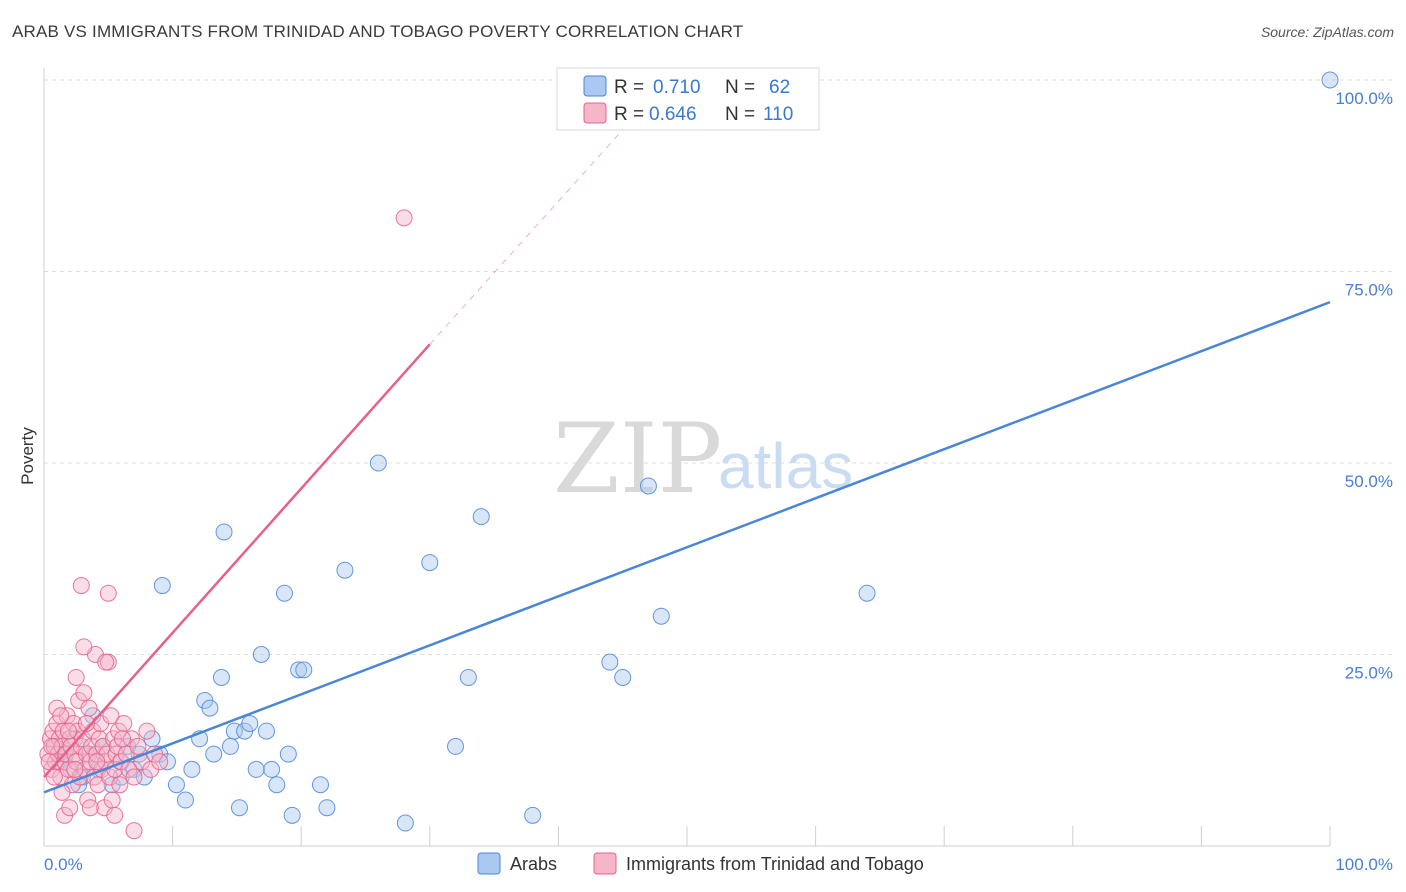 This screenshot has height=892, width=1406. Describe the element at coordinates (1369, 673) in the screenshot. I see `y-tick-label-25: 25.0%` at that location.